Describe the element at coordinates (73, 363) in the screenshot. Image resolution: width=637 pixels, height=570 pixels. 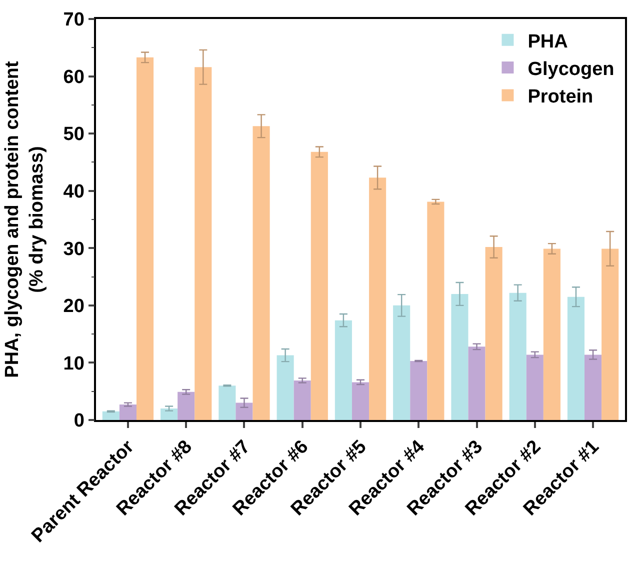
I see `y-tick-label: 10` at that location.